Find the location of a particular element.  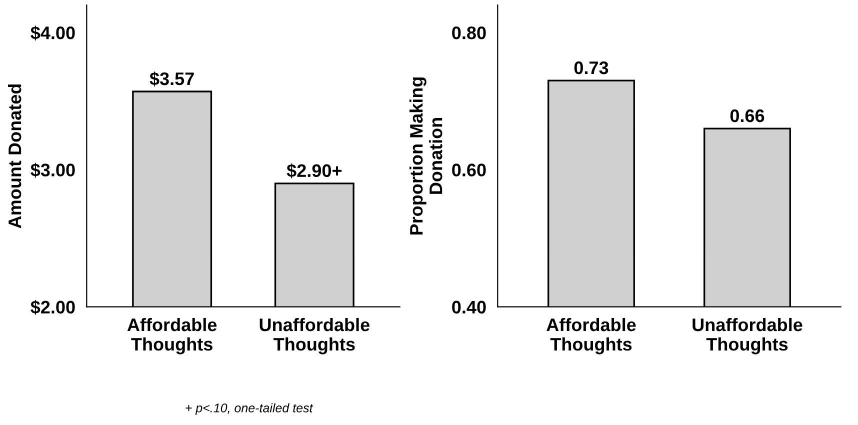

y-axis-title: Amount Donated is located at coordinates (15, 156).